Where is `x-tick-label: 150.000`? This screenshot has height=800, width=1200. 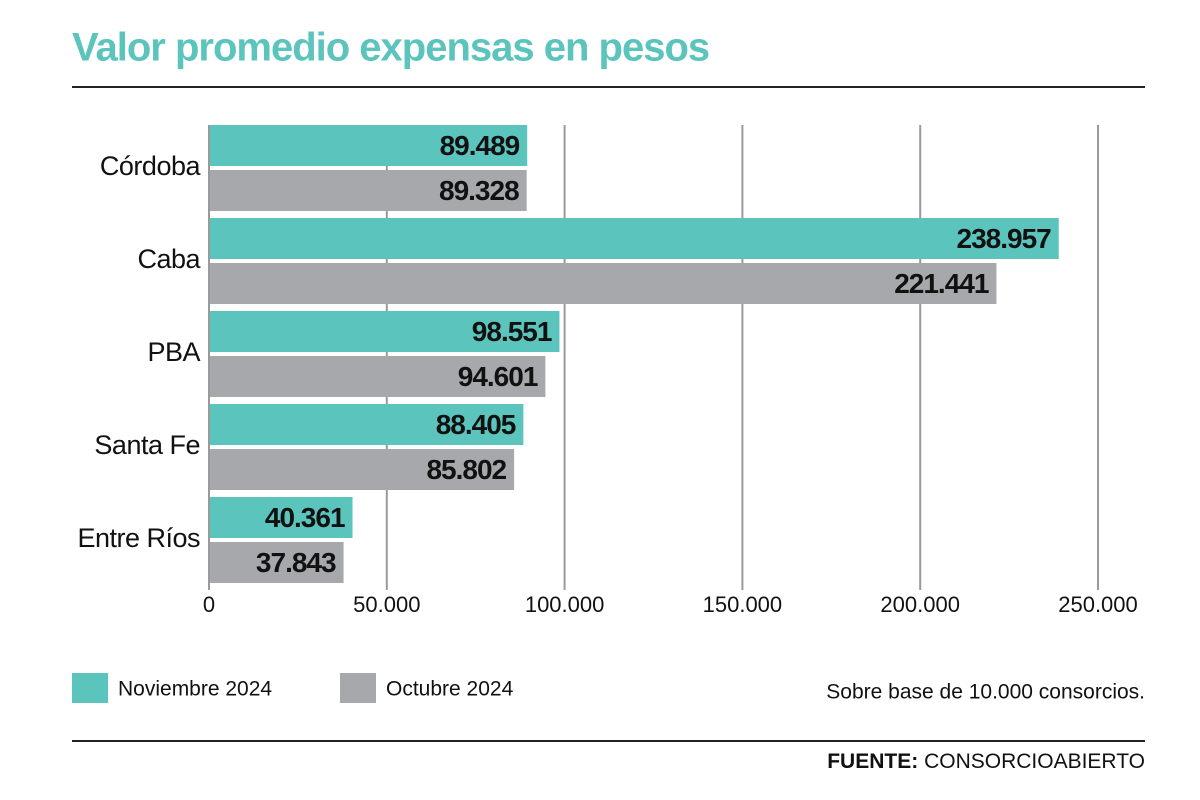 x-tick-label: 150.000 is located at coordinates (743, 604).